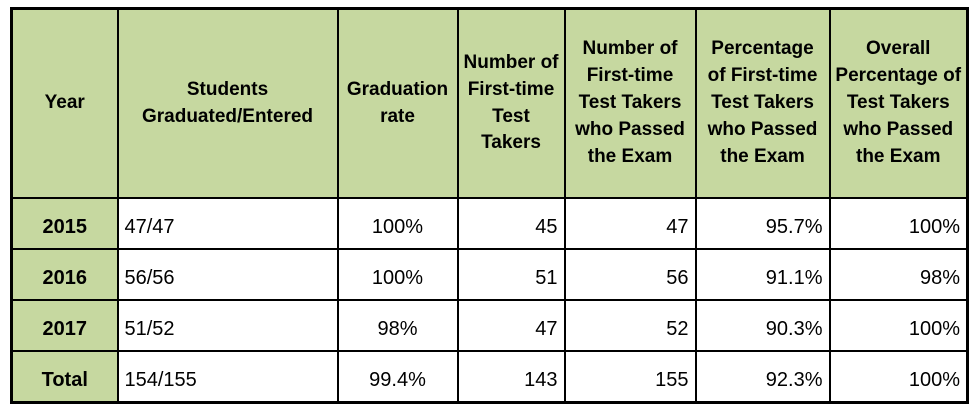  What do you see at coordinates (227, 223) in the screenshot?
I see `cell-graduated-entered: 47/47` at bounding box center [227, 223].